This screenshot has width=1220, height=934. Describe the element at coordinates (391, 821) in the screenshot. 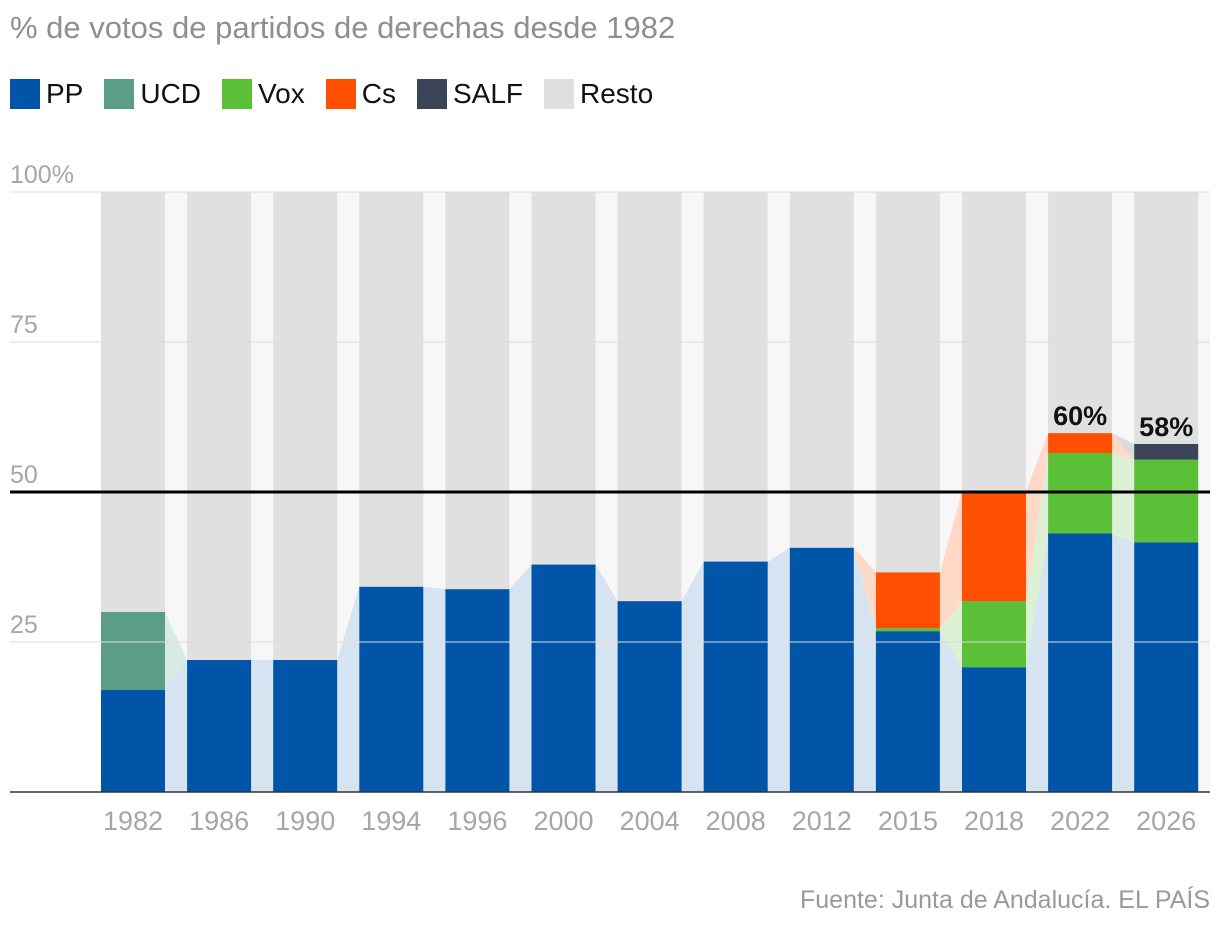

I see `x-tick-label: 1994` at that location.